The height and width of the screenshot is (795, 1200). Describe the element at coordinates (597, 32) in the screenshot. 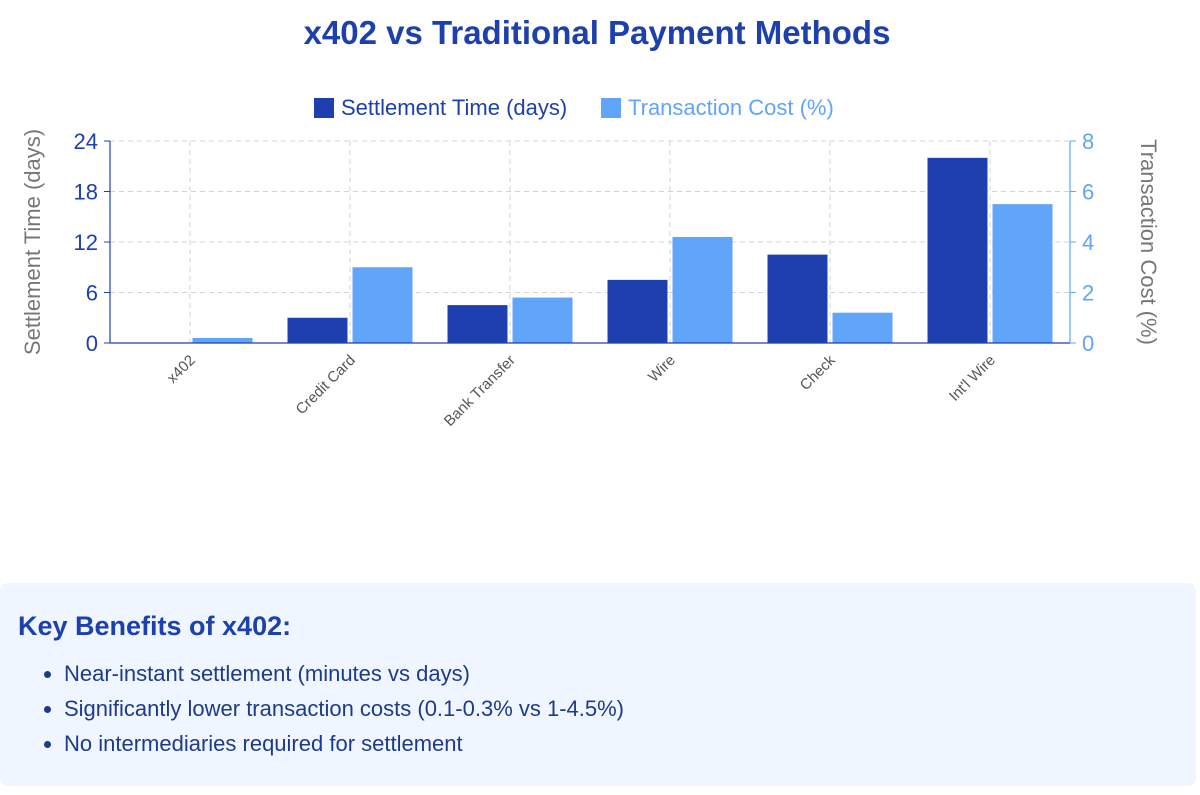

I see `chart-title: x402 vs Traditional Payment Methods` at that location.